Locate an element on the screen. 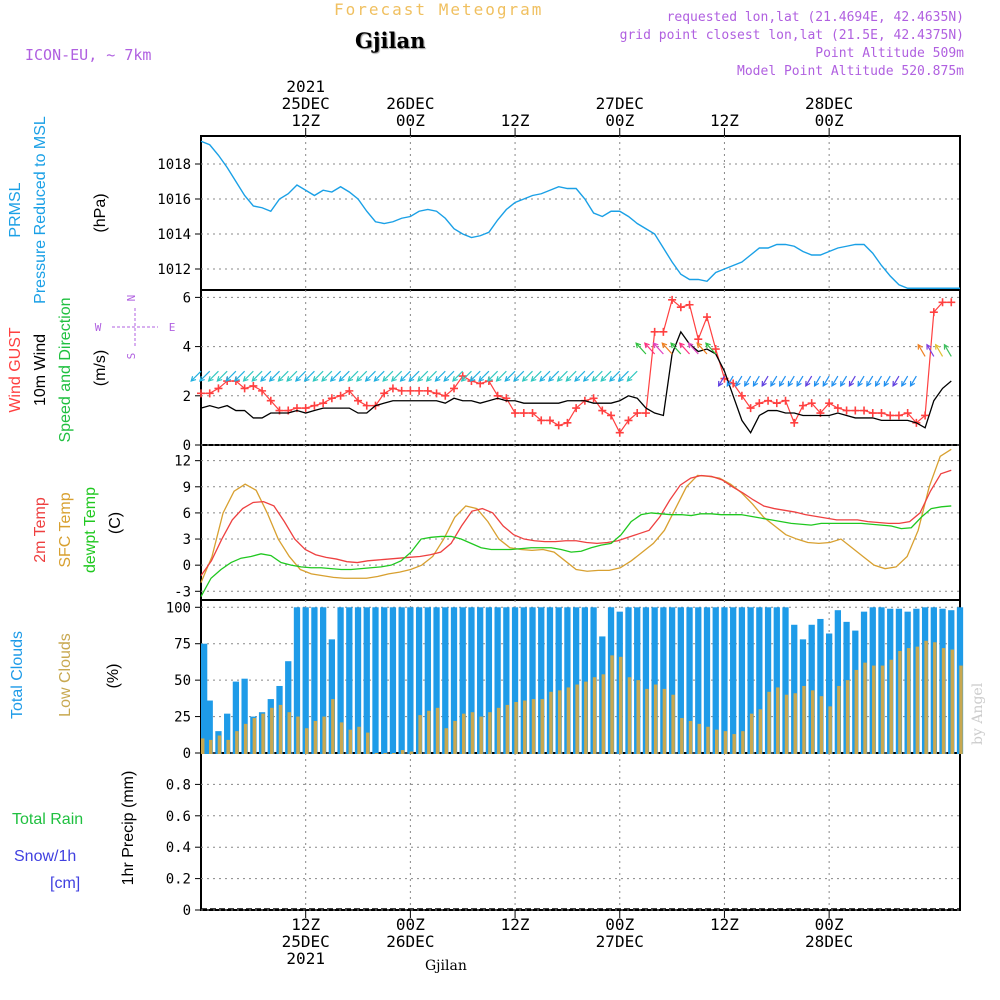  top-time-label: 12Z is located at coordinates (305, 120).